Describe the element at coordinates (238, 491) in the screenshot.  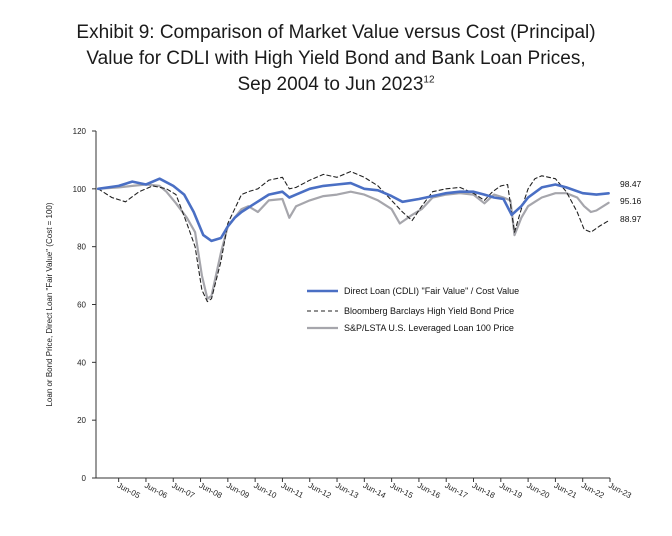
I see `x-tick-label: Jun-09` at that location.